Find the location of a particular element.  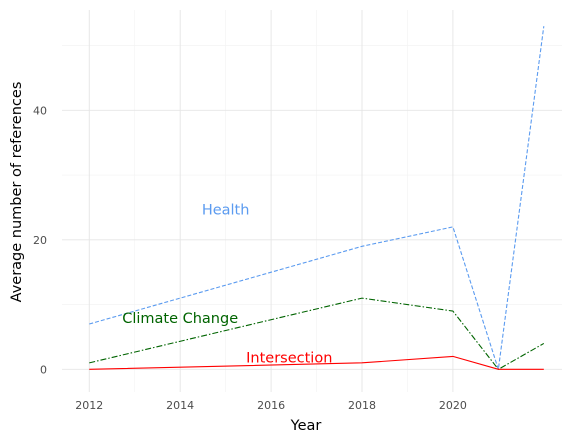

x-tick-label: 2016 is located at coordinates (271, 405).